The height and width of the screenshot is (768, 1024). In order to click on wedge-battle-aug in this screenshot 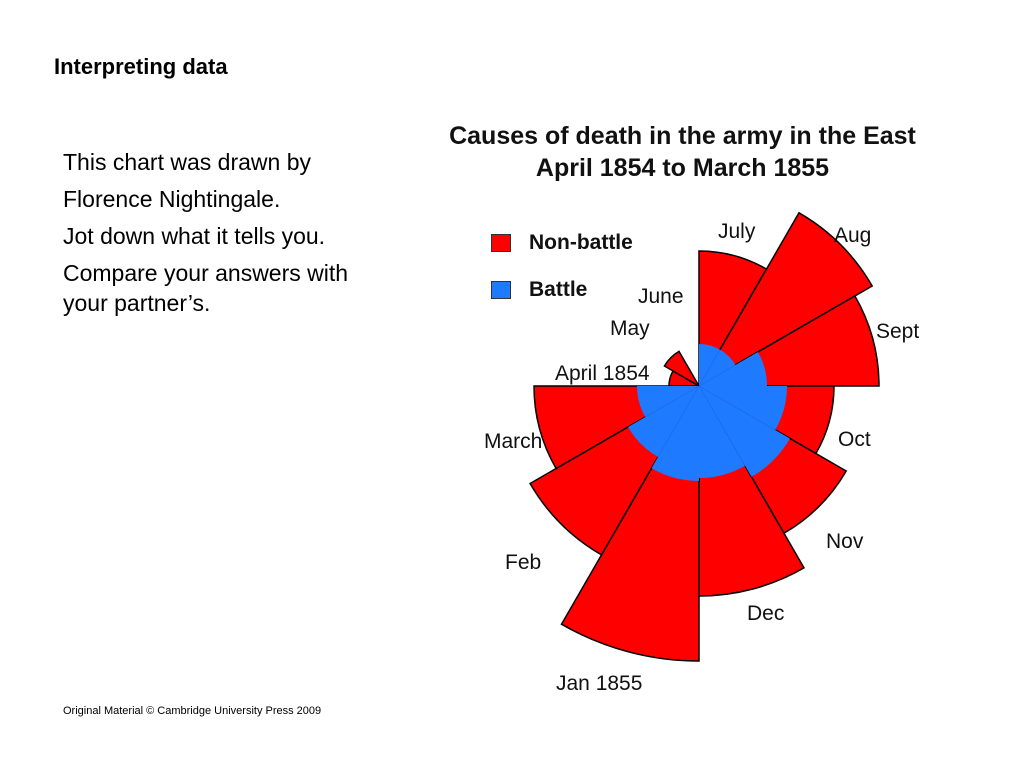, I will do `click(717, 367)`.